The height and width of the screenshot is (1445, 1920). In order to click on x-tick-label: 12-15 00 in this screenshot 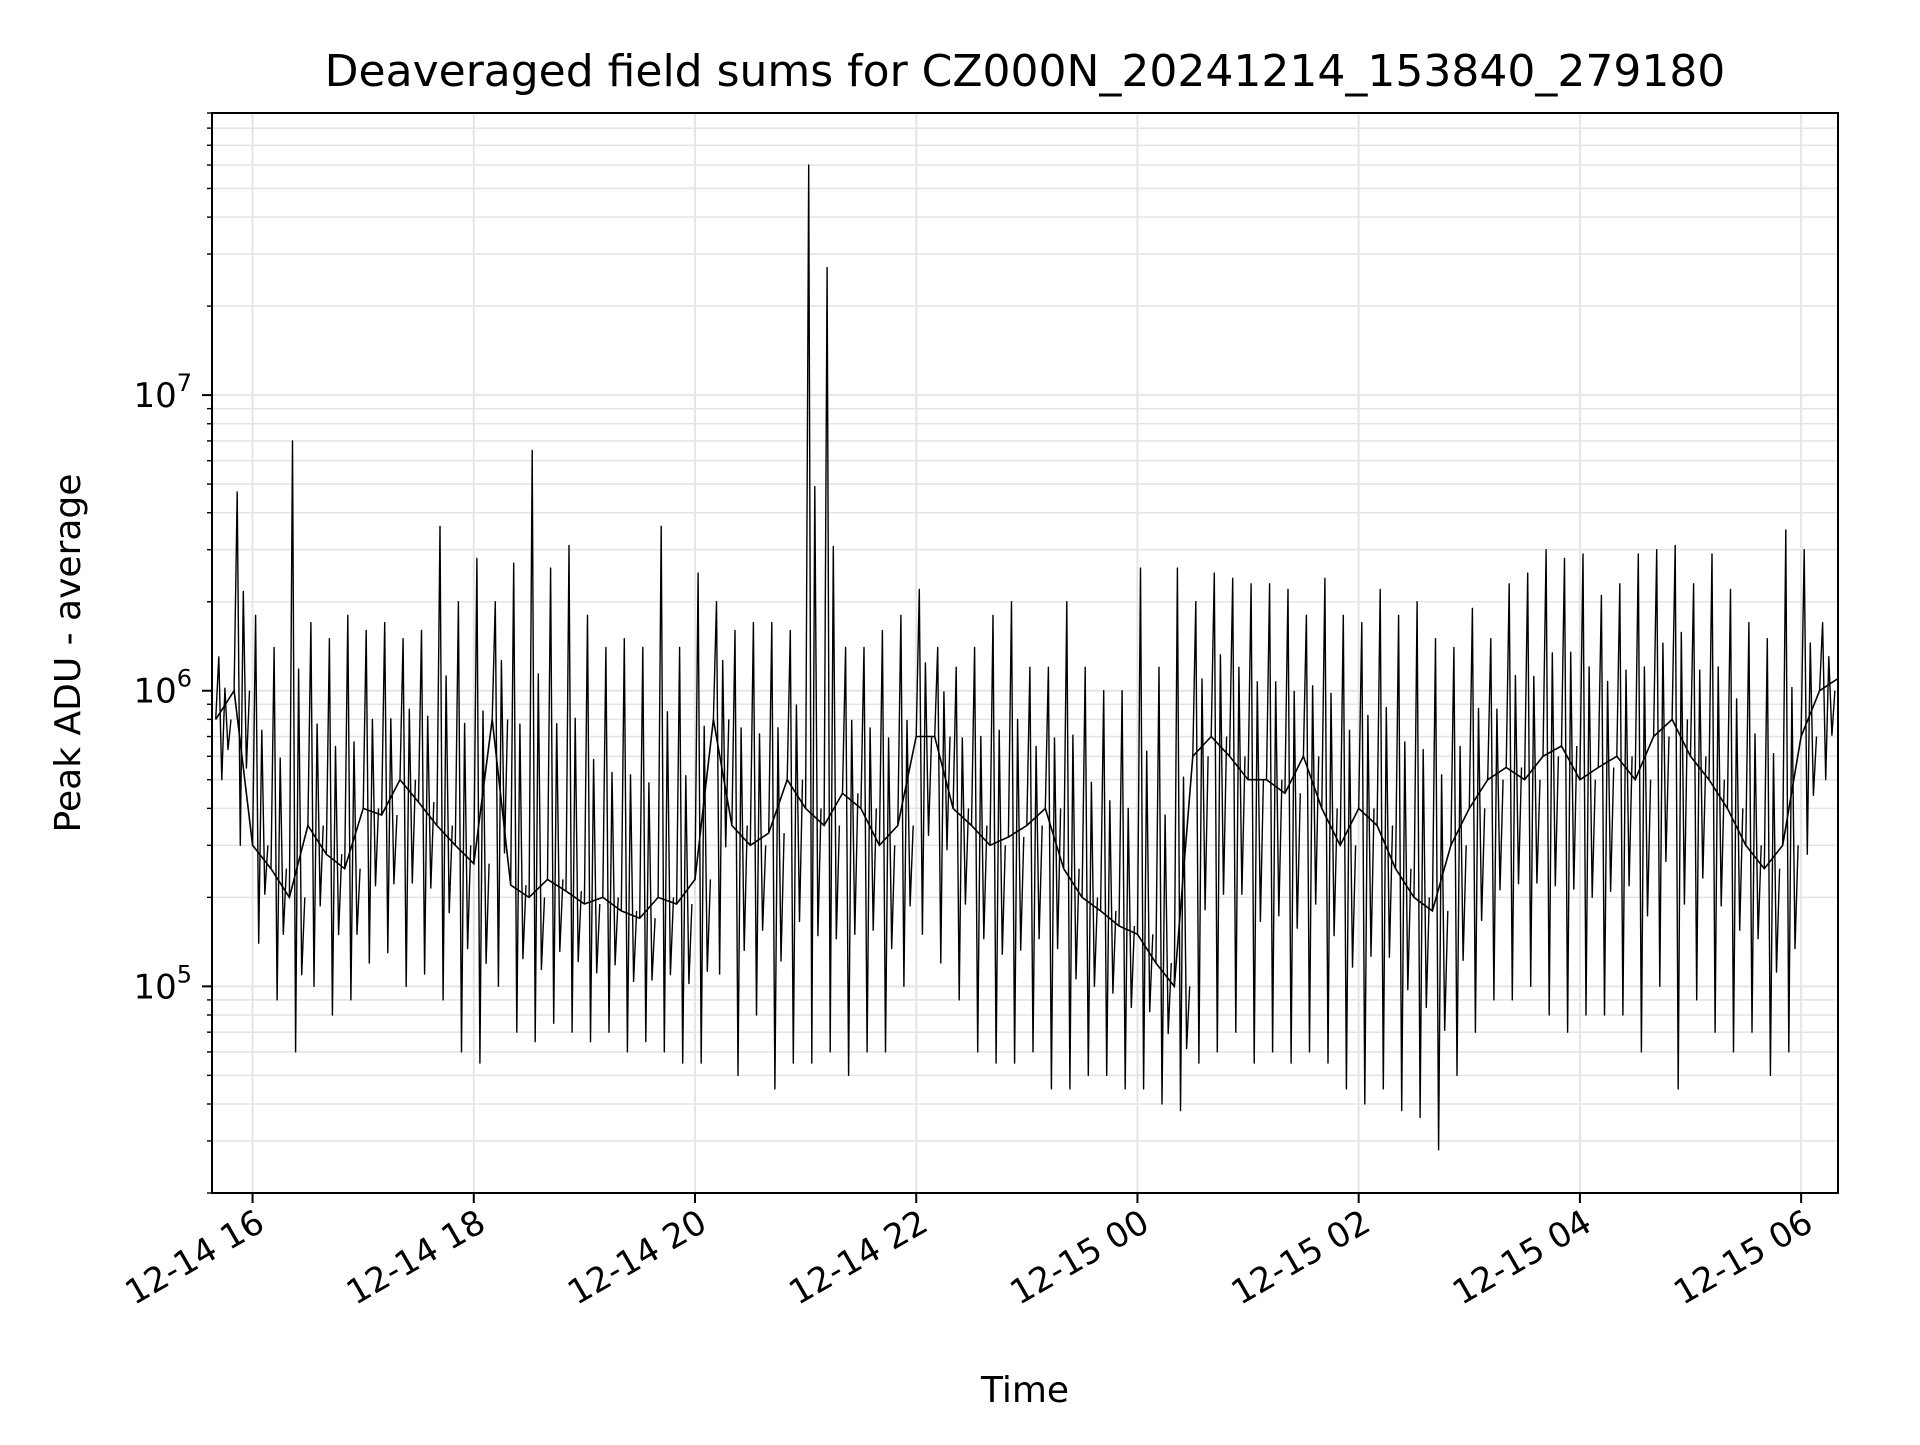, I will do `click(1080, 1257)`.